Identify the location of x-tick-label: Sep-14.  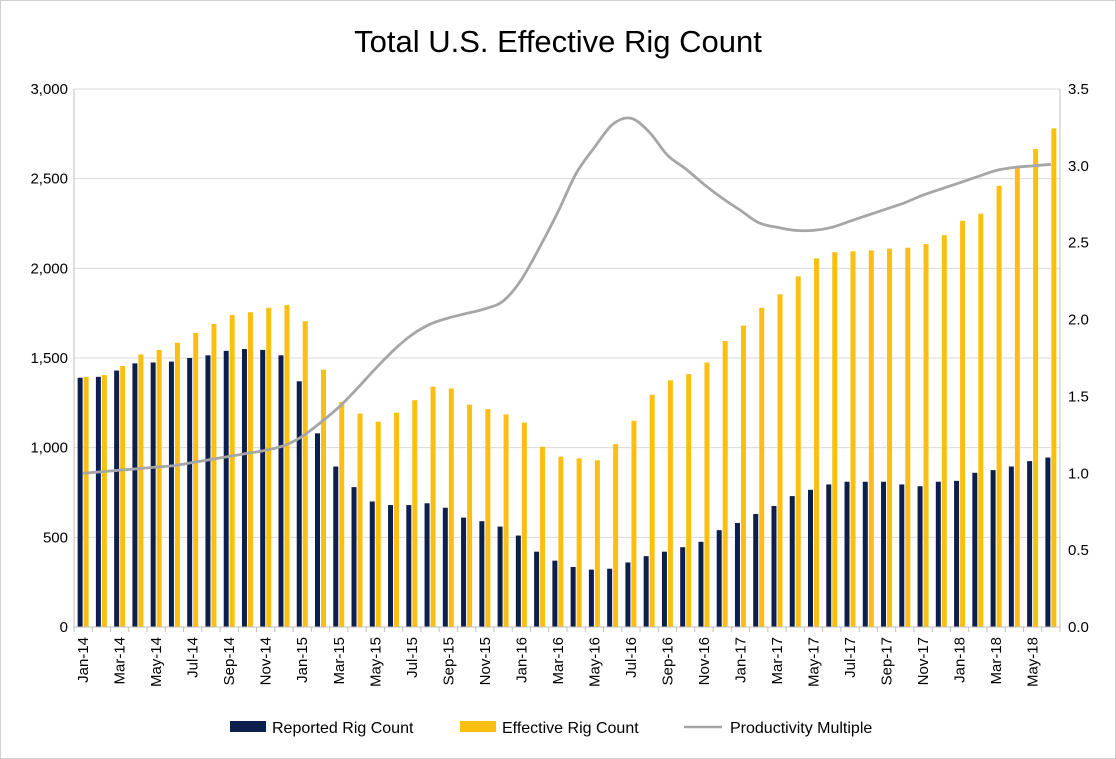
(229, 661).